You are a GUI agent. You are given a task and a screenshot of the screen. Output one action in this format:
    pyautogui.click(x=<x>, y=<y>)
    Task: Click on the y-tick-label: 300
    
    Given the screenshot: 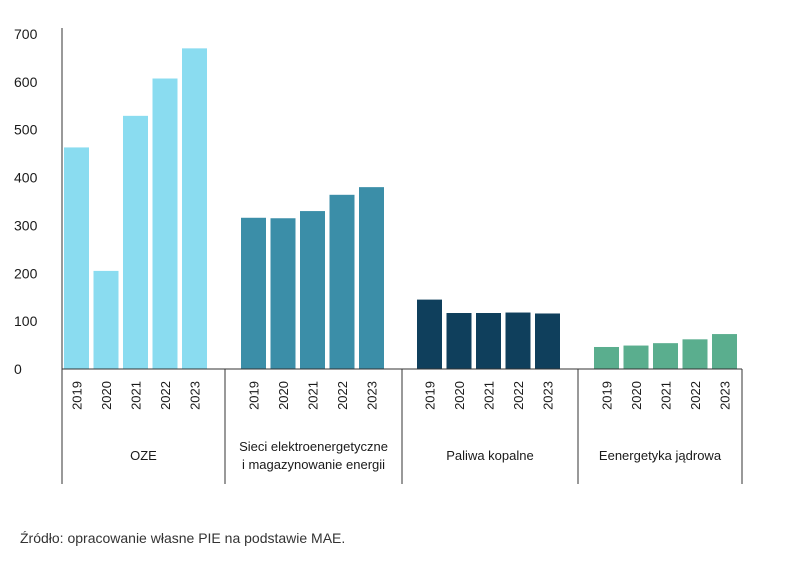 What is the action you would take?
    pyautogui.click(x=26, y=225)
    